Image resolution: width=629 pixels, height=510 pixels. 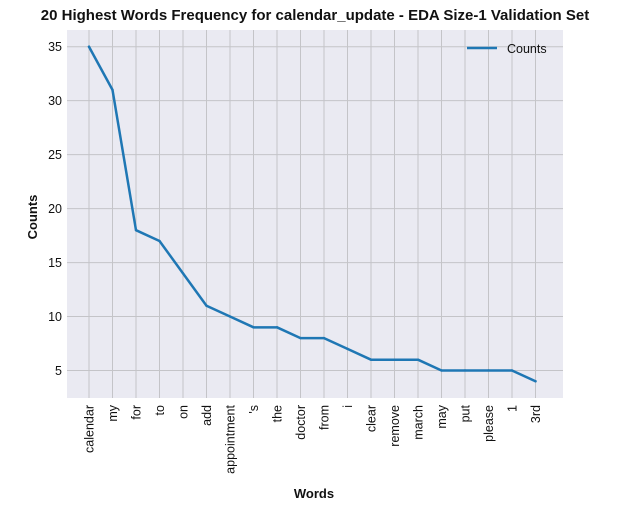 I want to click on x-tick-label: i, so click(x=348, y=406).